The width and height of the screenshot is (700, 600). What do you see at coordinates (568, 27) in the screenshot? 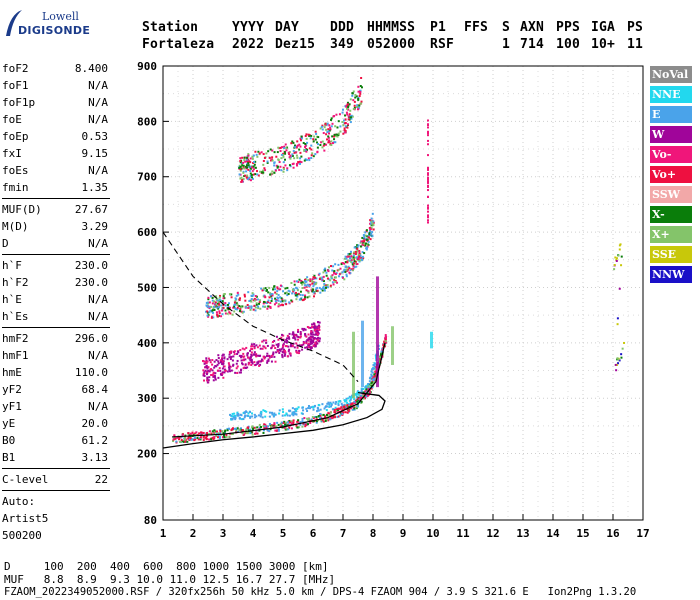
I see `header-label-9: PPS` at bounding box center [568, 27].